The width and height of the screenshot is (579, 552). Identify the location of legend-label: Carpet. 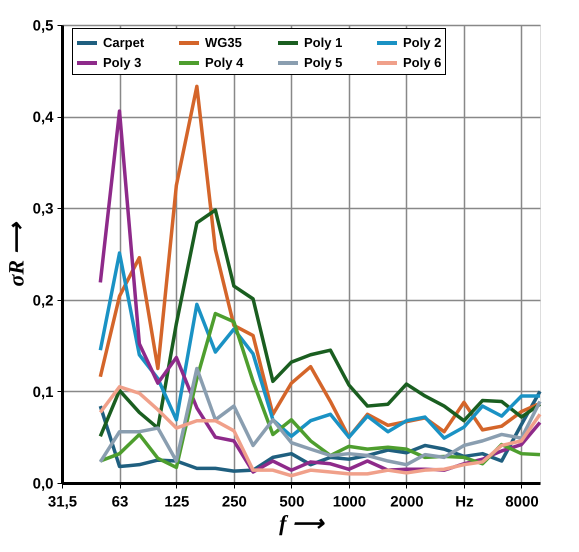
(124, 42).